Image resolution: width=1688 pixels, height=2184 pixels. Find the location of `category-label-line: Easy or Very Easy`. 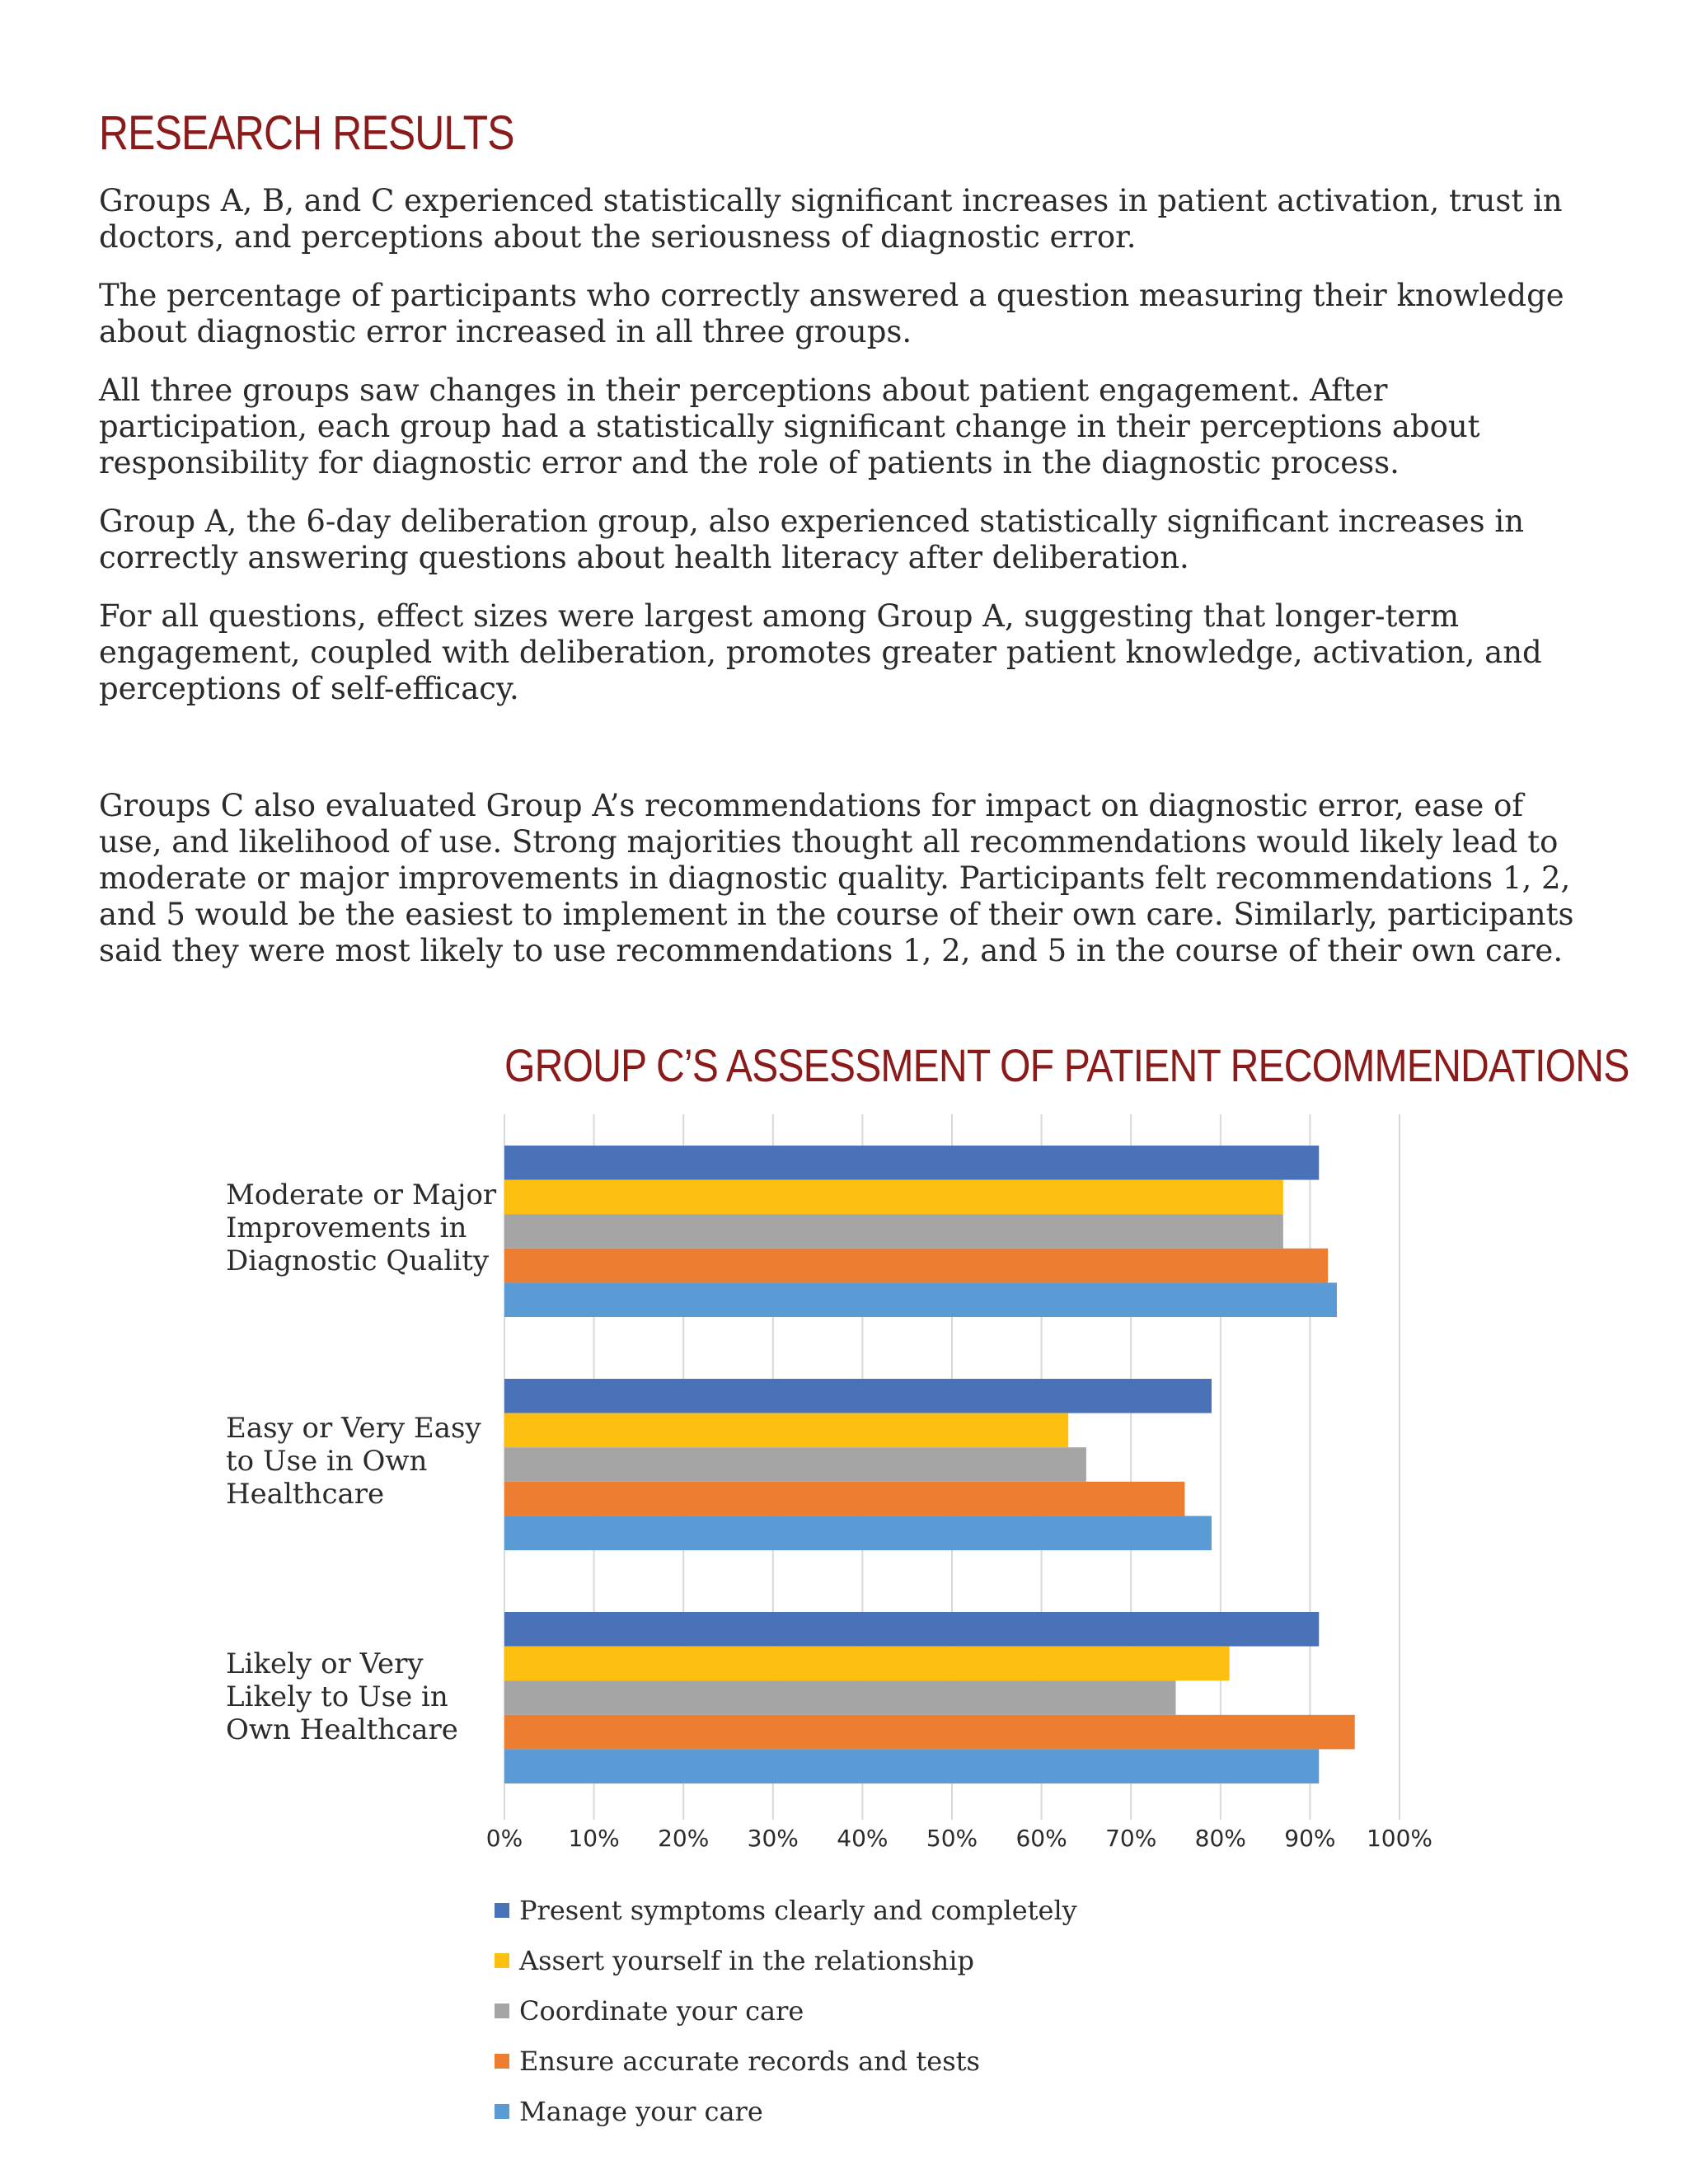

category-label-line: Easy or Very Easy is located at coordinates (354, 1428).